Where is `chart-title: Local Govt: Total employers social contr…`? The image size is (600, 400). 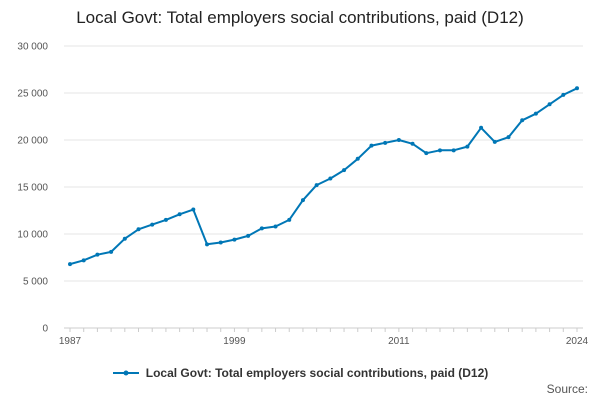 chart-title: Local Govt: Total employers social contr… is located at coordinates (300, 17).